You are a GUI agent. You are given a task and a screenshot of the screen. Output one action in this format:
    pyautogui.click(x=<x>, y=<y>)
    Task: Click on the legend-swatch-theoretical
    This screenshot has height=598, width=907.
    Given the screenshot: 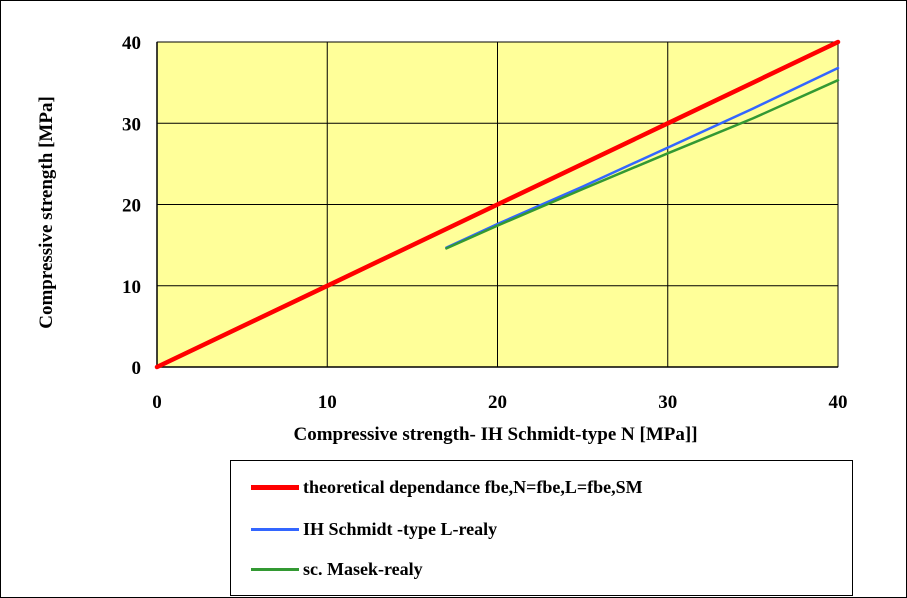 What is the action you would take?
    pyautogui.click(x=275, y=487)
    